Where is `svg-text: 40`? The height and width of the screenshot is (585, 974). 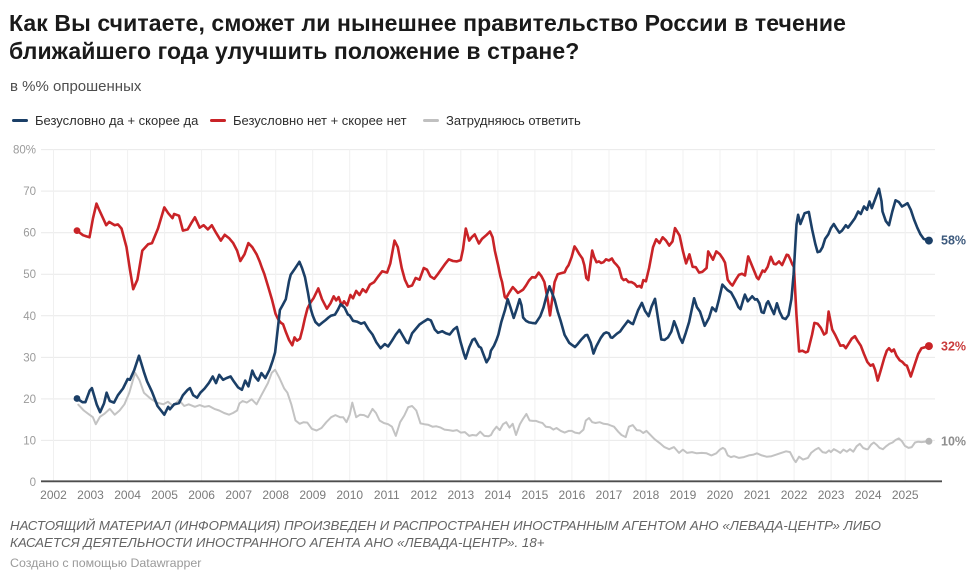
svg-text: 40 is located at coordinates (29, 317).